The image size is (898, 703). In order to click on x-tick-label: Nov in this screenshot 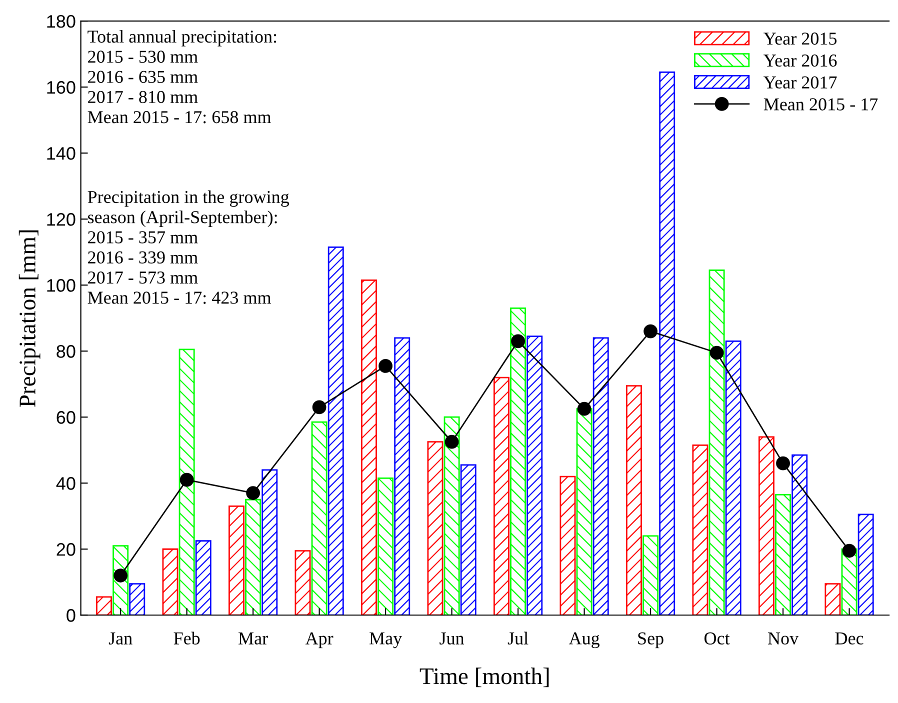, I will do `click(783, 638)`.